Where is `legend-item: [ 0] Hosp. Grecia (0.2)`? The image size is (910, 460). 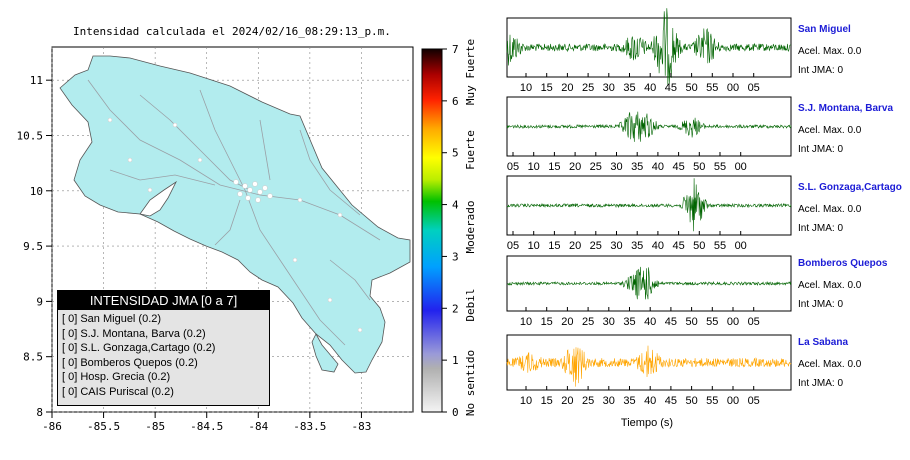 legend-item: [ 0] Hosp. Grecia (0.2) is located at coordinates (116, 377).